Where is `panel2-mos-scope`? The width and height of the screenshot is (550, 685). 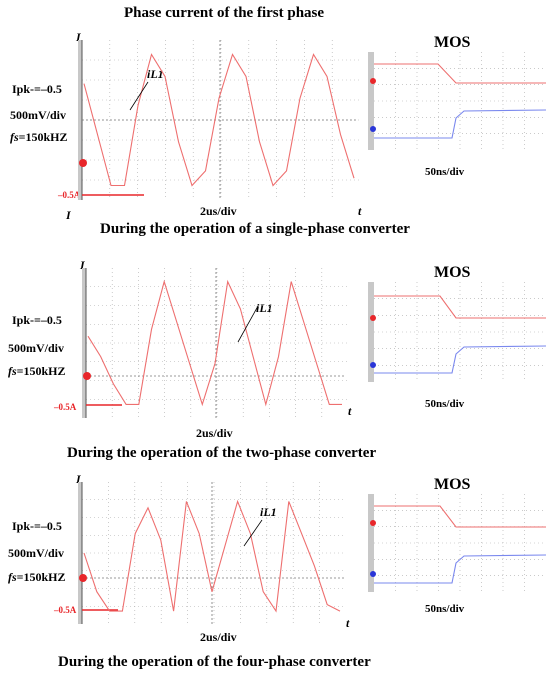
panel2-mos-scope is located at coordinates (457, 332).